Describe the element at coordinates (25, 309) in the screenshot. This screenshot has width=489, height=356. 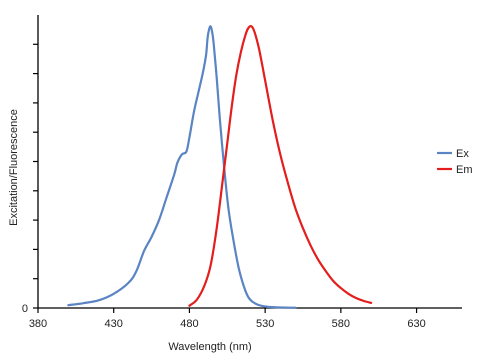
I see `y-tick-label: 0` at that location.